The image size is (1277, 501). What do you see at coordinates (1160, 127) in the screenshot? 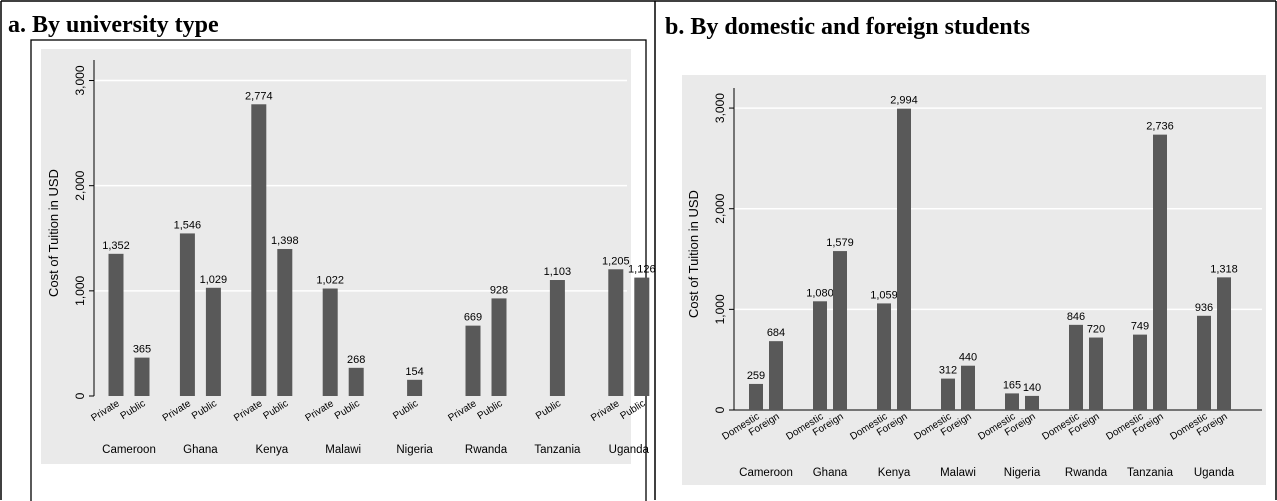
I see `data-label: 2,736` at bounding box center [1160, 127].